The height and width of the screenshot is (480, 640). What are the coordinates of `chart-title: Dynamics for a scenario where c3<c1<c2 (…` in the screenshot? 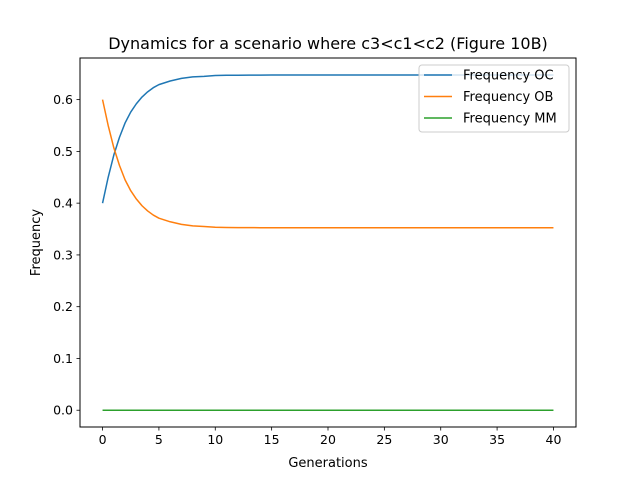 It's located at (328, 43).